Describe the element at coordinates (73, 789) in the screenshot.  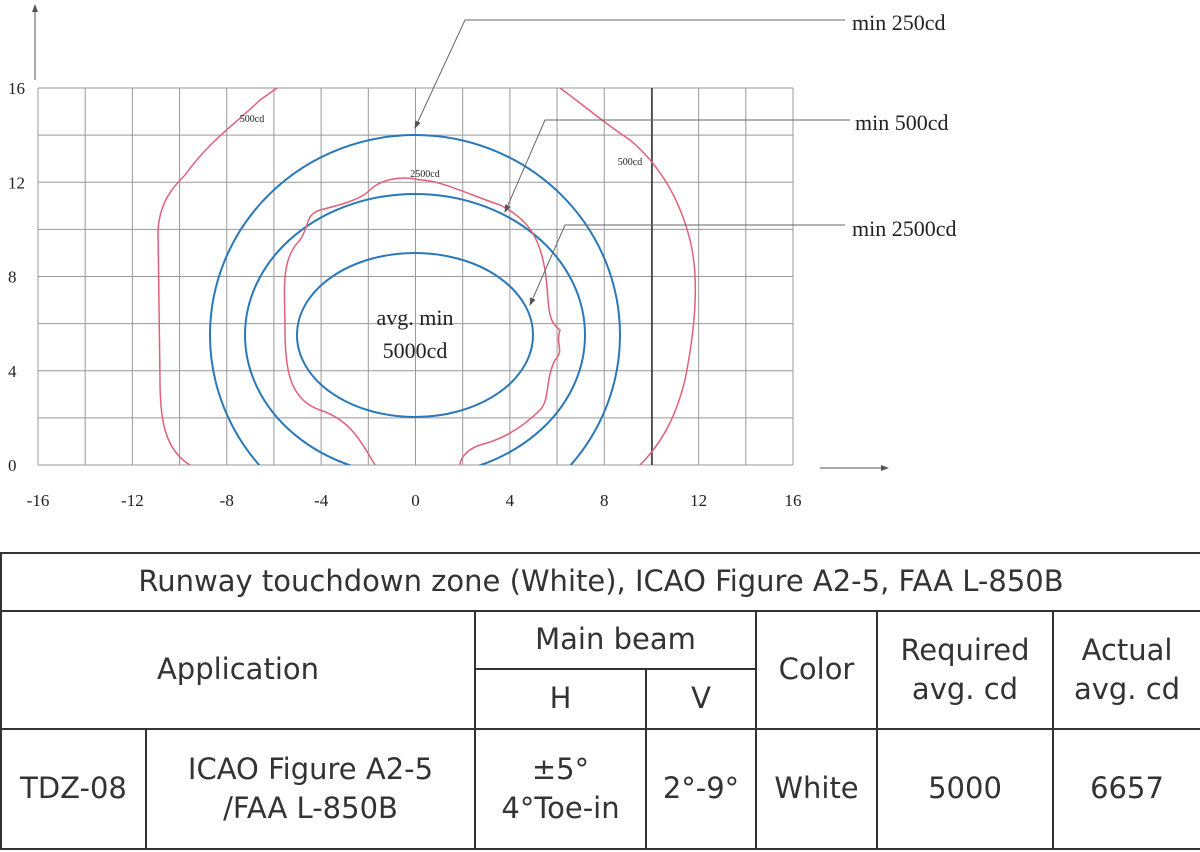
I see `cell: TDZ-08` at that location.